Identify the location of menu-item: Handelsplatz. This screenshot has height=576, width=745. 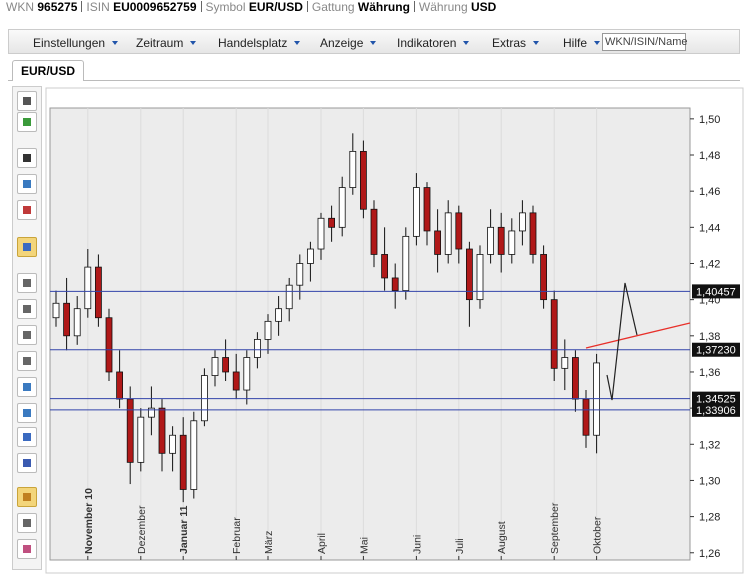
(259, 43).